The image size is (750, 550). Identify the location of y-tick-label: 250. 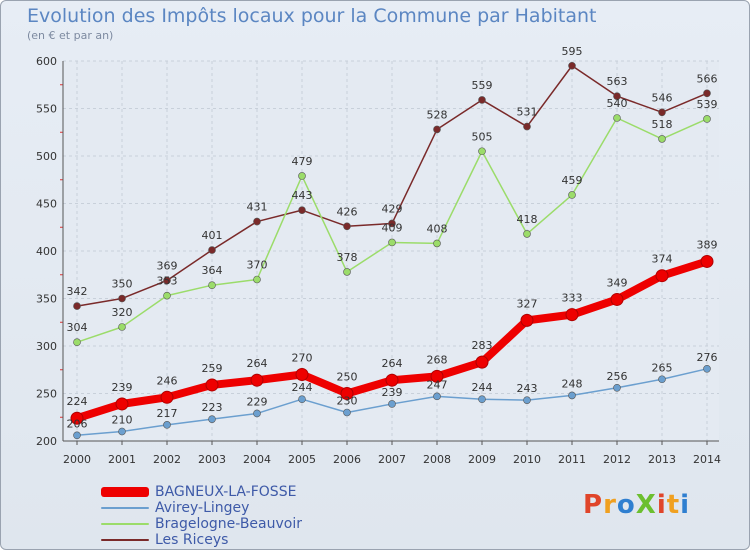
(46, 394).